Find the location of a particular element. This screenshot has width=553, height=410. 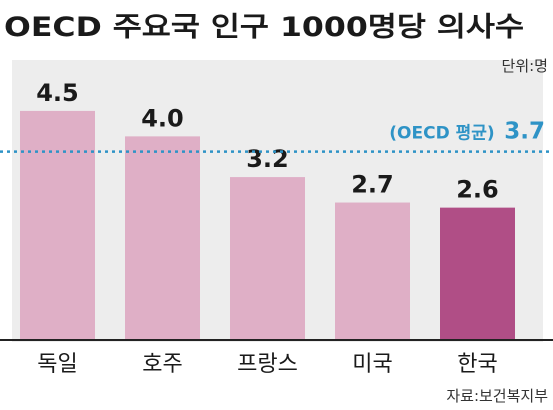

source-note: 자료:보건복지부 is located at coordinates (497, 396).